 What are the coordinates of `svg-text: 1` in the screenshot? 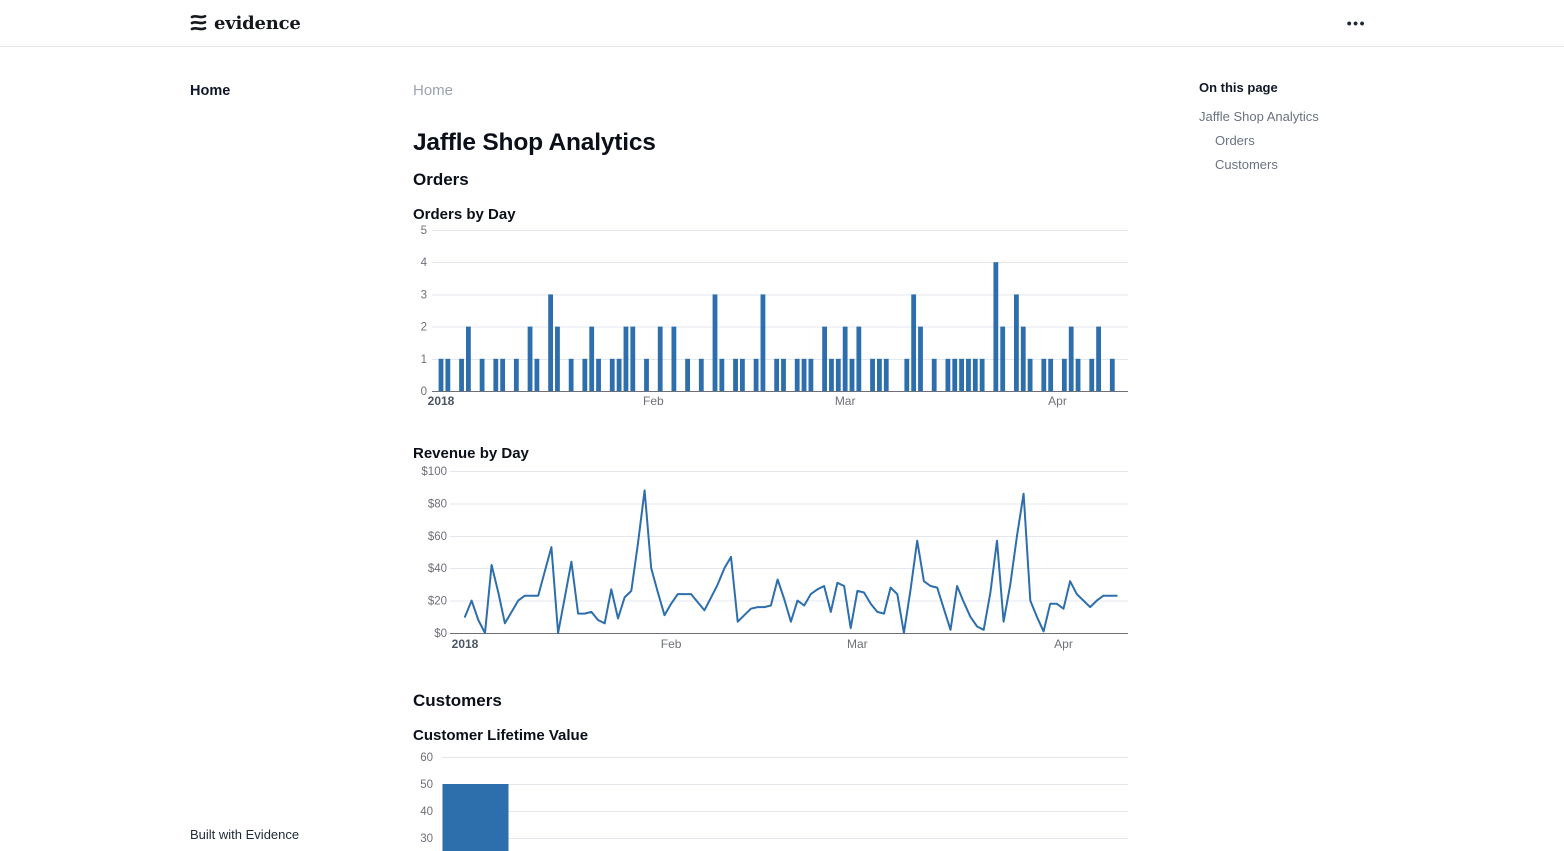 It's located at (424, 360).